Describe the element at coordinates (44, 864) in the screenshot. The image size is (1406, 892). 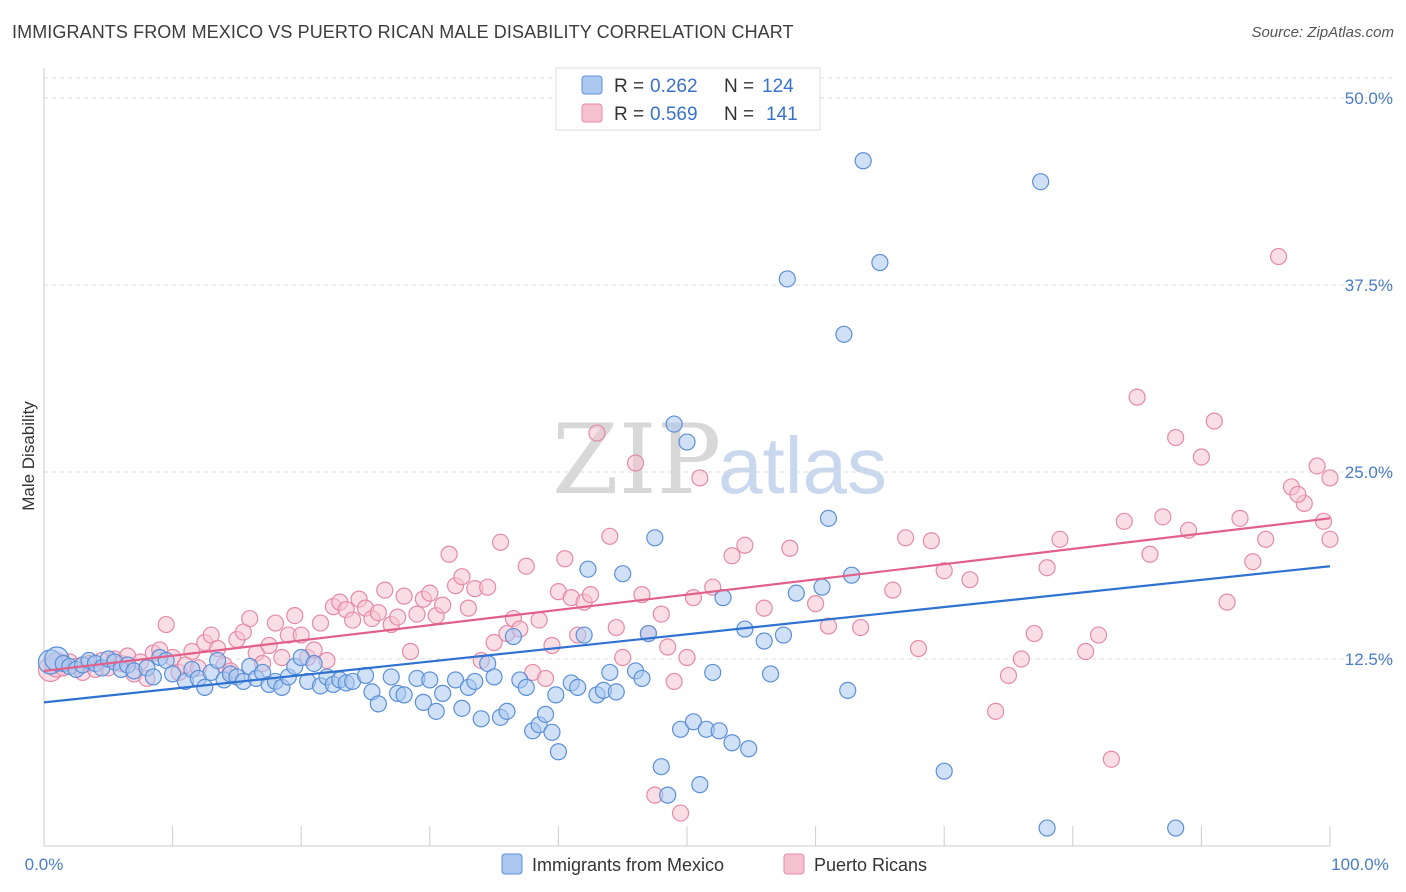
I see `x-tick-label-min: 0.0%` at that location.